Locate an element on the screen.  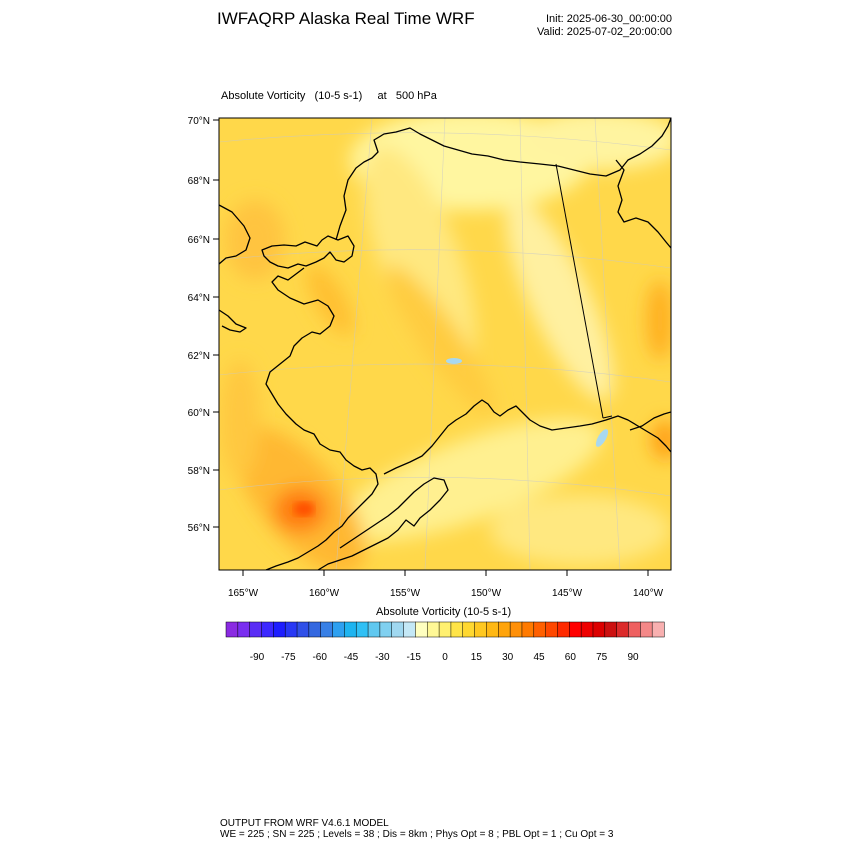
colorbar: -90 -75 -60 -45 -30 -15 0 15 30 45 60 75 90 is located at coordinates (445, 642).